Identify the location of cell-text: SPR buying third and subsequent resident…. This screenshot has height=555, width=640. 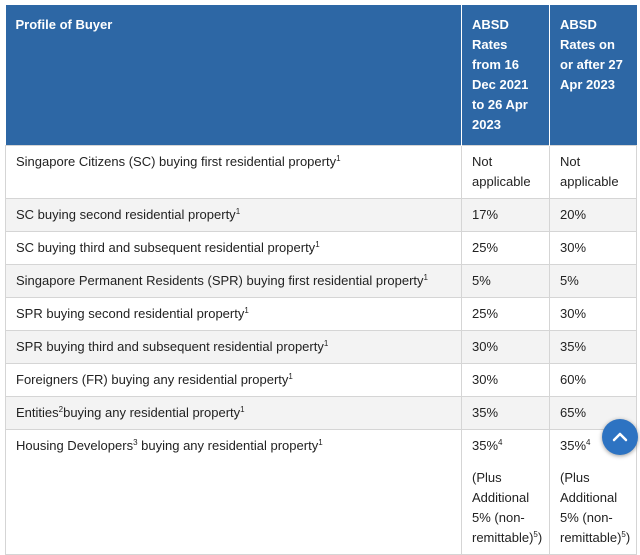
(170, 346).